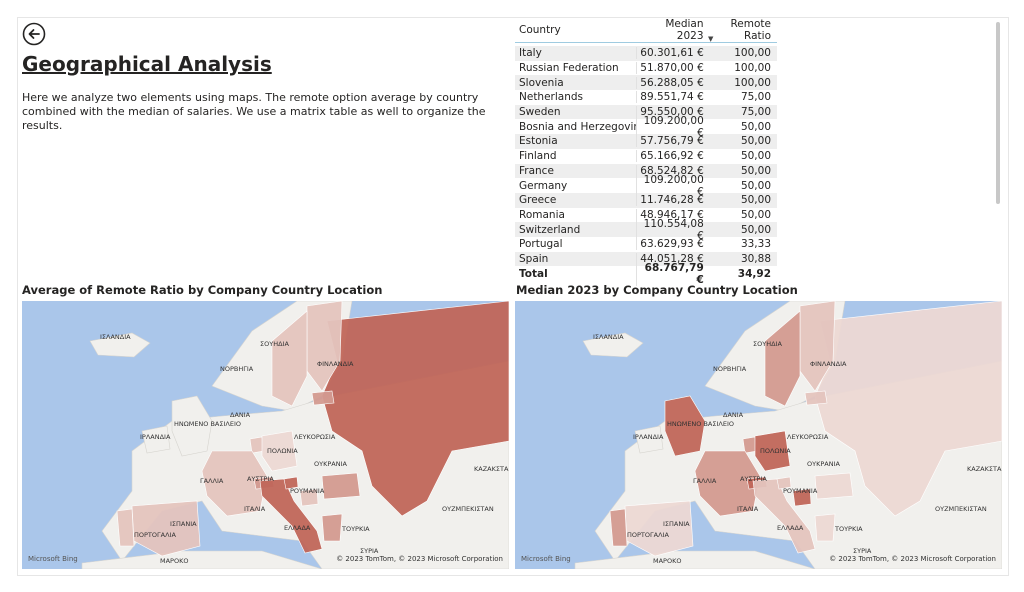  Describe the element at coordinates (534, 258) in the screenshot. I see `cell-country: Spain` at that location.